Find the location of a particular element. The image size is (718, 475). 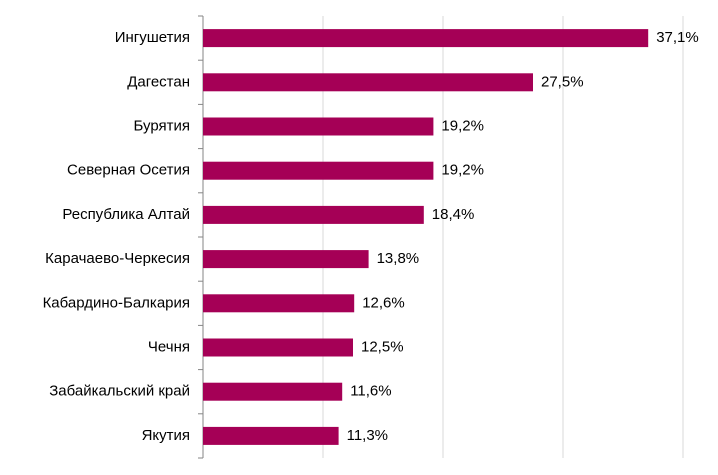

value-label: 27,5% is located at coordinates (562, 81).